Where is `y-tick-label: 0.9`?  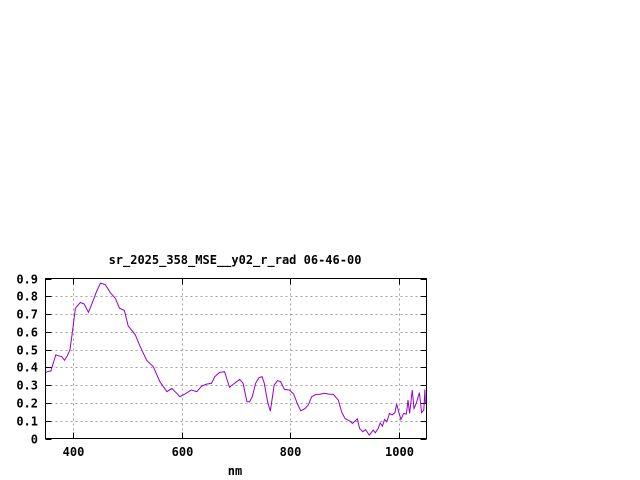
y-tick-label: 0.9 is located at coordinates (27, 280).